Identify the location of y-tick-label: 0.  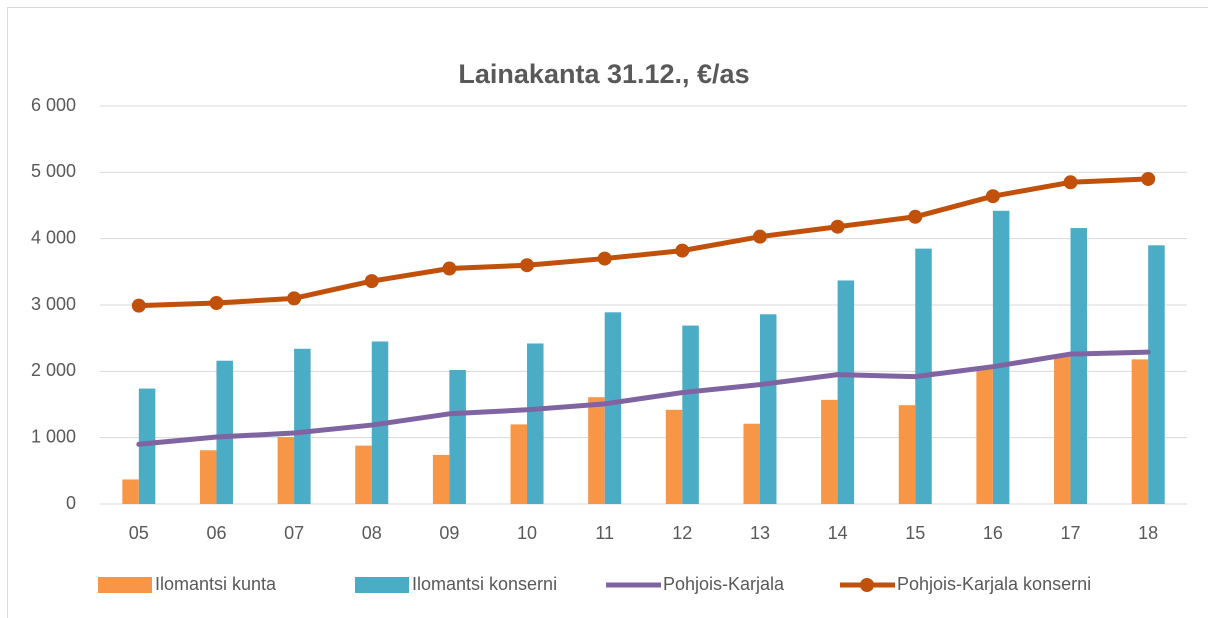
(71, 503).